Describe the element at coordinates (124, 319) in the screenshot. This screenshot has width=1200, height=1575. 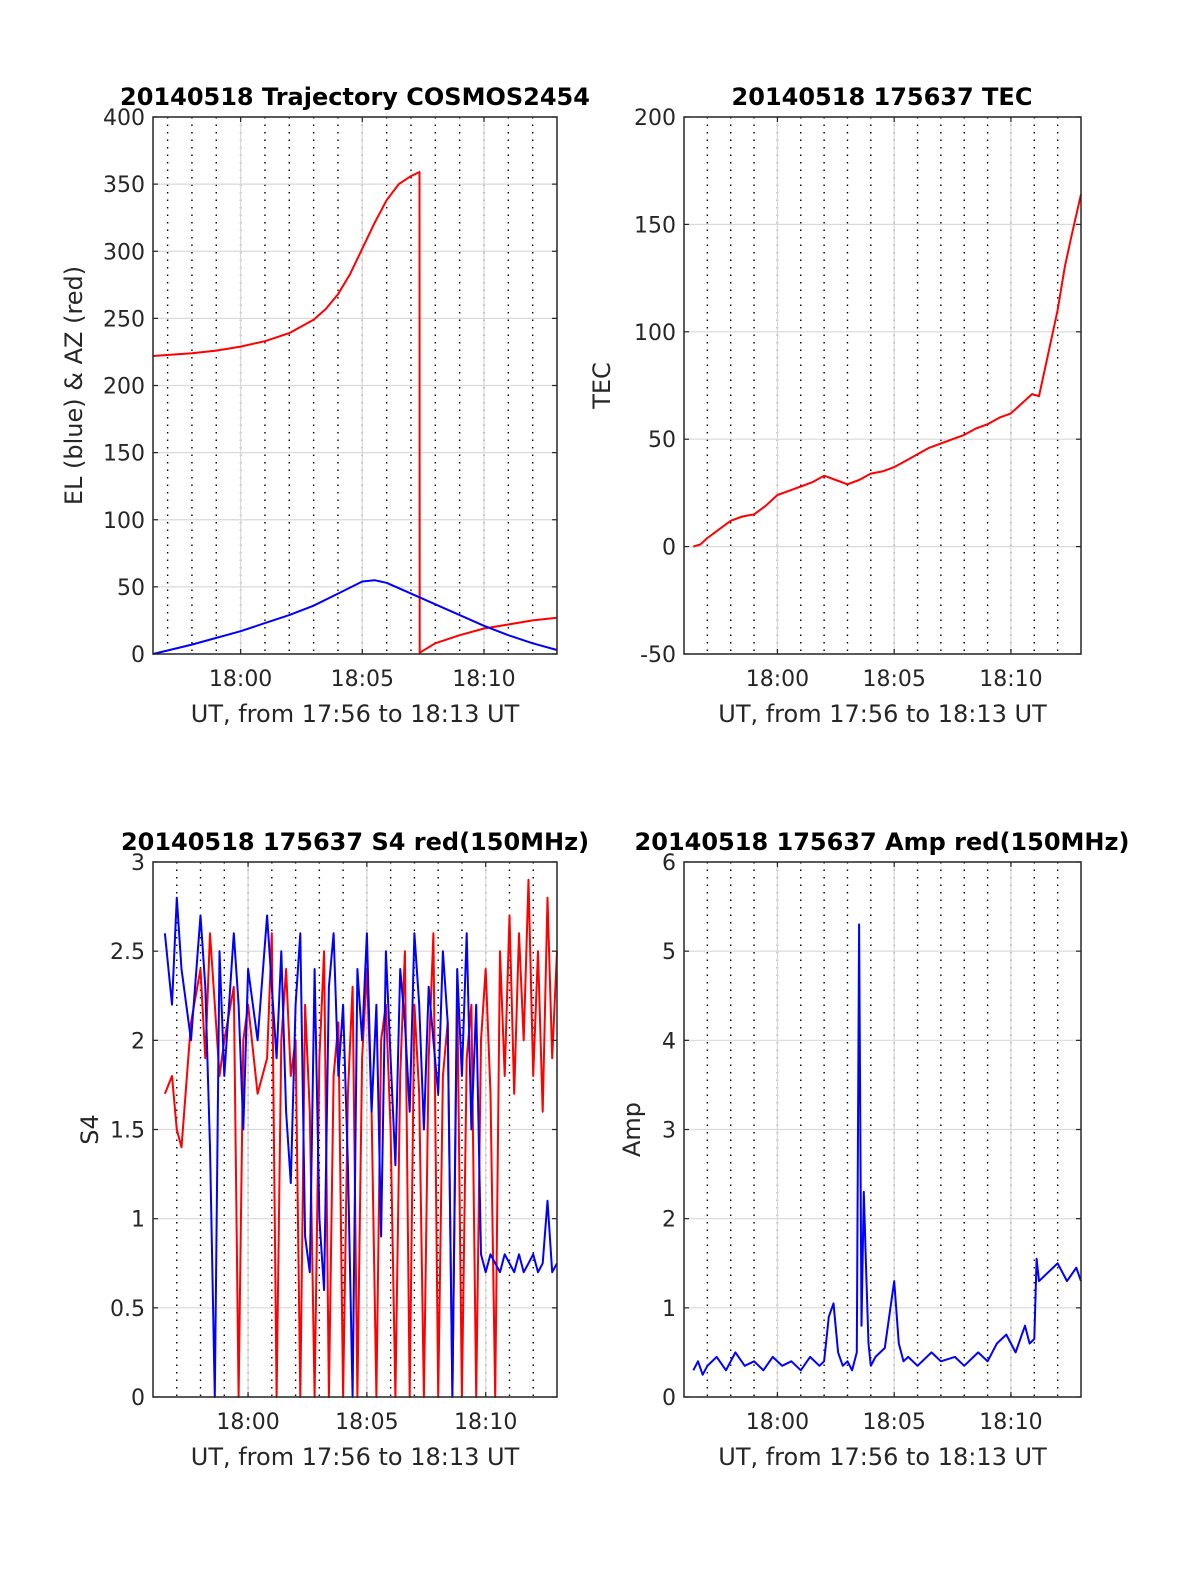
I see `y-tick-label: 250` at that location.